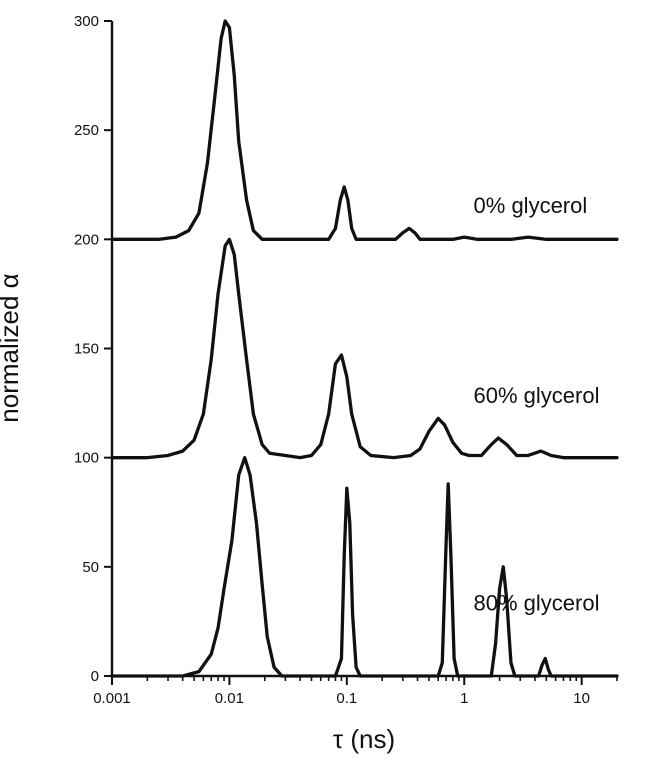 The height and width of the screenshot is (766, 647). What do you see at coordinates (86, 239) in the screenshot?
I see `y-tick-label: 200` at bounding box center [86, 239].